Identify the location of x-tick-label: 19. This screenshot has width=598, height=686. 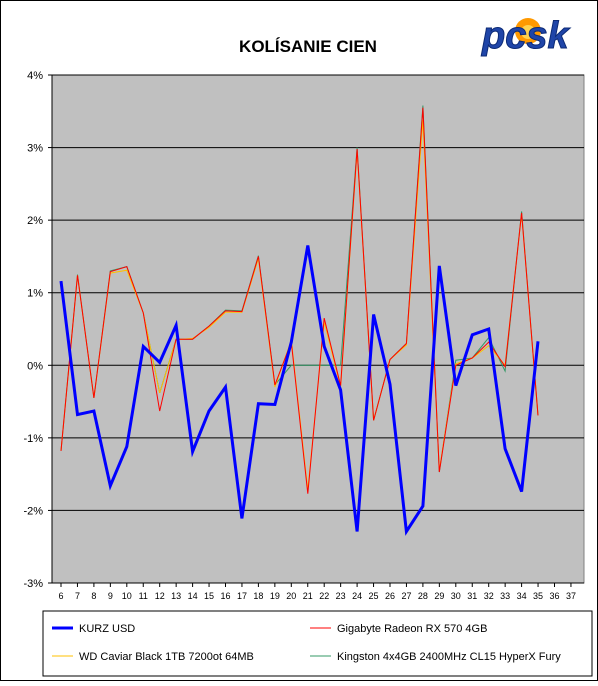
(275, 596).